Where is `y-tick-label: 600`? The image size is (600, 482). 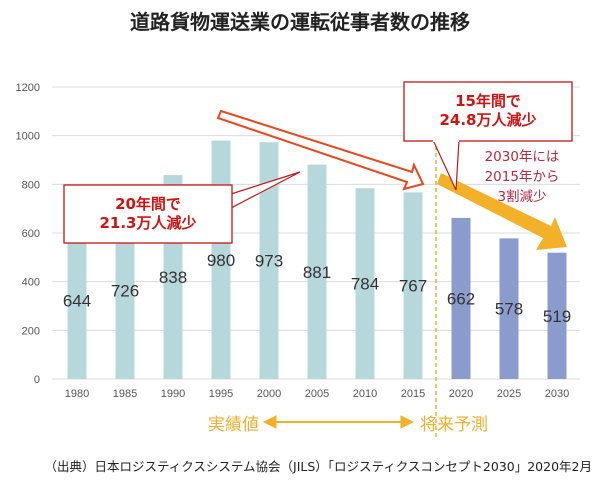 y-tick-label: 600 is located at coordinates (31, 234).